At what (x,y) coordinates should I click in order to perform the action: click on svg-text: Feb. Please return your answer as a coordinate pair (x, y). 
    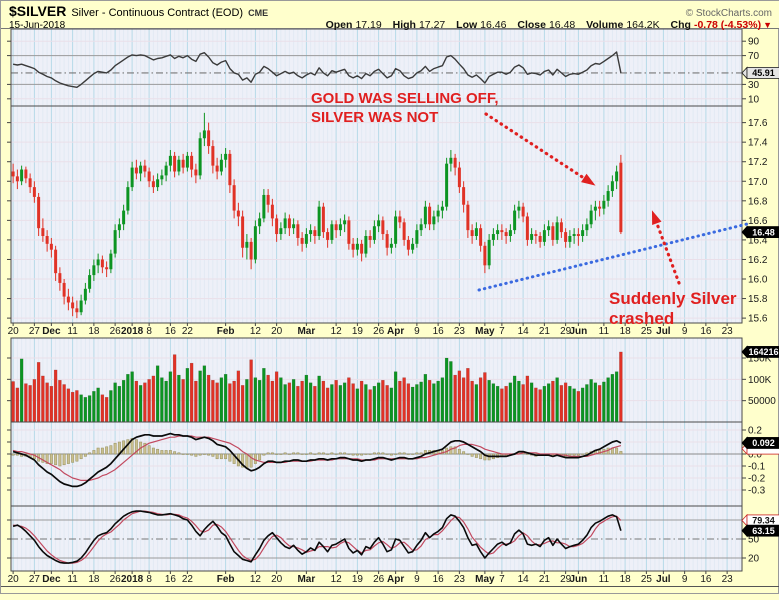
    Looking at the image, I should click on (226, 579).